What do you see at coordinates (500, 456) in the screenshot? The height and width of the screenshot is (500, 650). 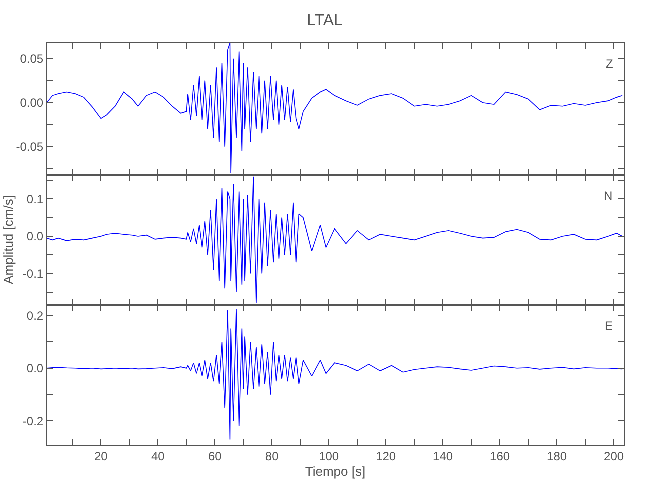 I see `x-tick-label: 160` at bounding box center [500, 456].